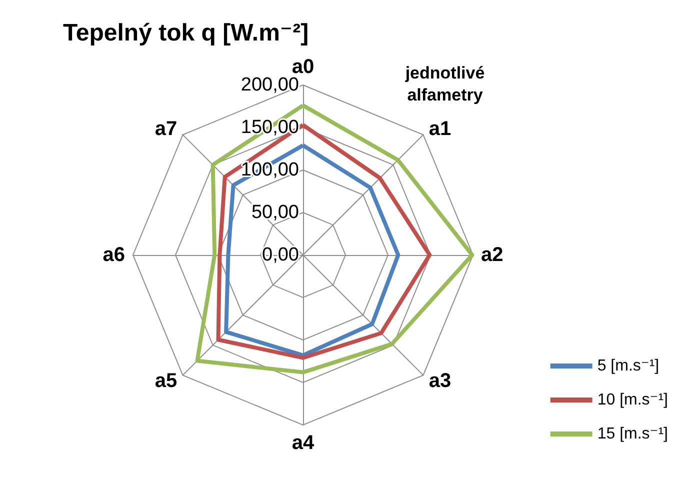  I want to click on spoke-label: a2, so click(492, 255).